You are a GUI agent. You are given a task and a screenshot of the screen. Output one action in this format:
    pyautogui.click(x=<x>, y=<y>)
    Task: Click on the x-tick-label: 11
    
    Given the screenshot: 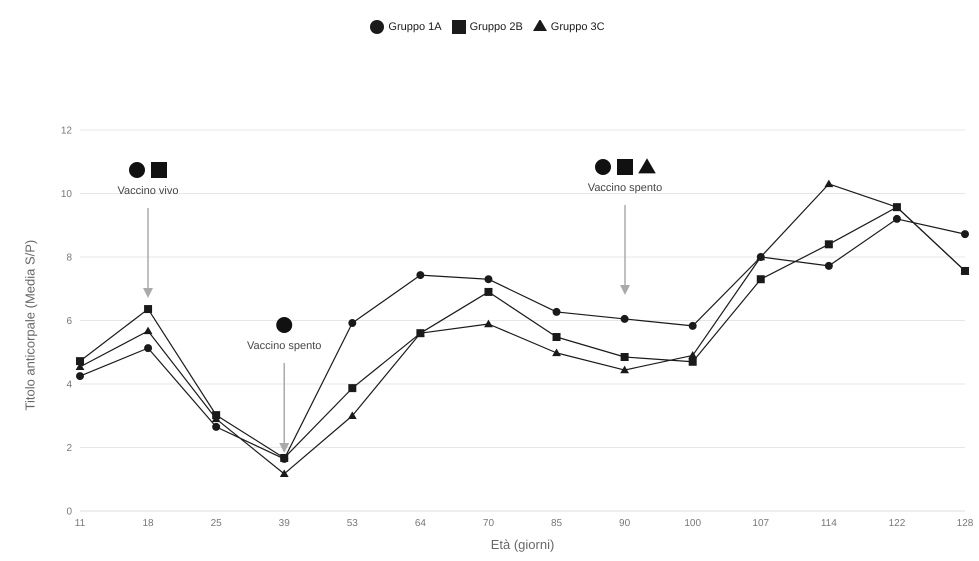 What is the action you would take?
    pyautogui.click(x=80, y=524)
    